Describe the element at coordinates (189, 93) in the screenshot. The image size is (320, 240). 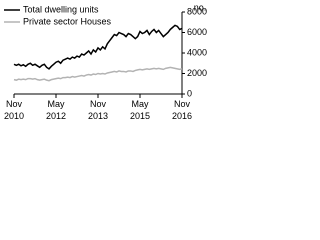
I see `y-tick-label: 0` at that location.